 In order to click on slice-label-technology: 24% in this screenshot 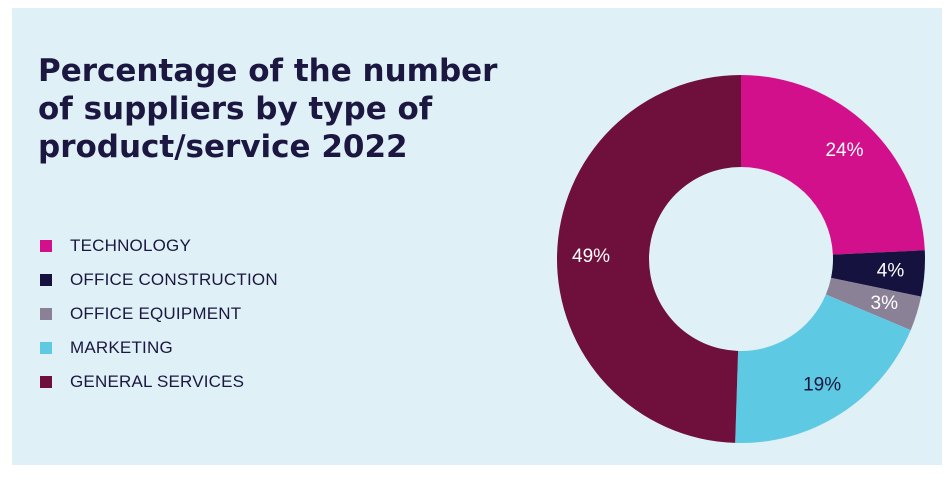, I will do `click(844, 150)`.